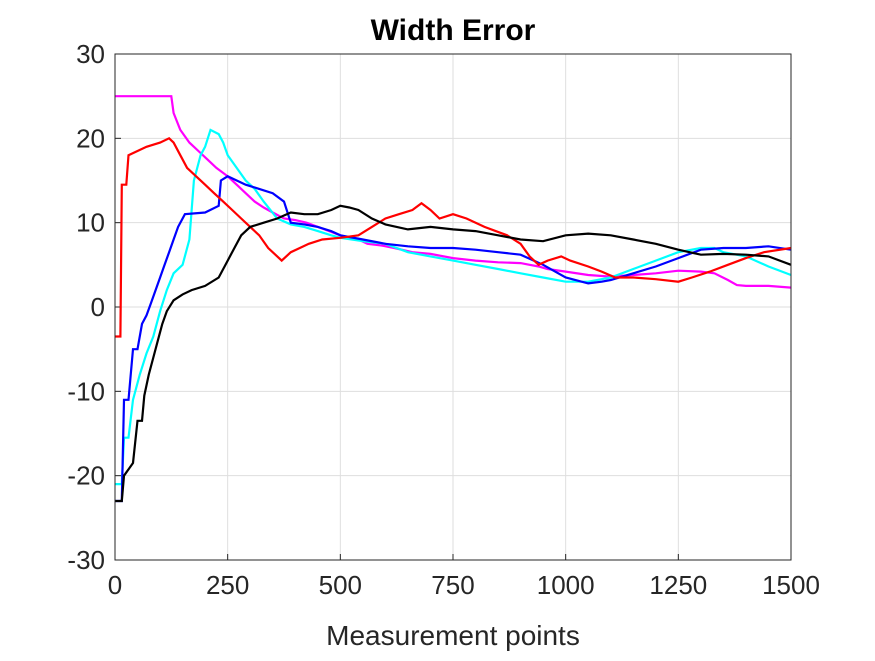 This screenshot has height=661, width=875. What do you see at coordinates (90, 223) in the screenshot?
I see `y-tick-label: 10` at bounding box center [90, 223].